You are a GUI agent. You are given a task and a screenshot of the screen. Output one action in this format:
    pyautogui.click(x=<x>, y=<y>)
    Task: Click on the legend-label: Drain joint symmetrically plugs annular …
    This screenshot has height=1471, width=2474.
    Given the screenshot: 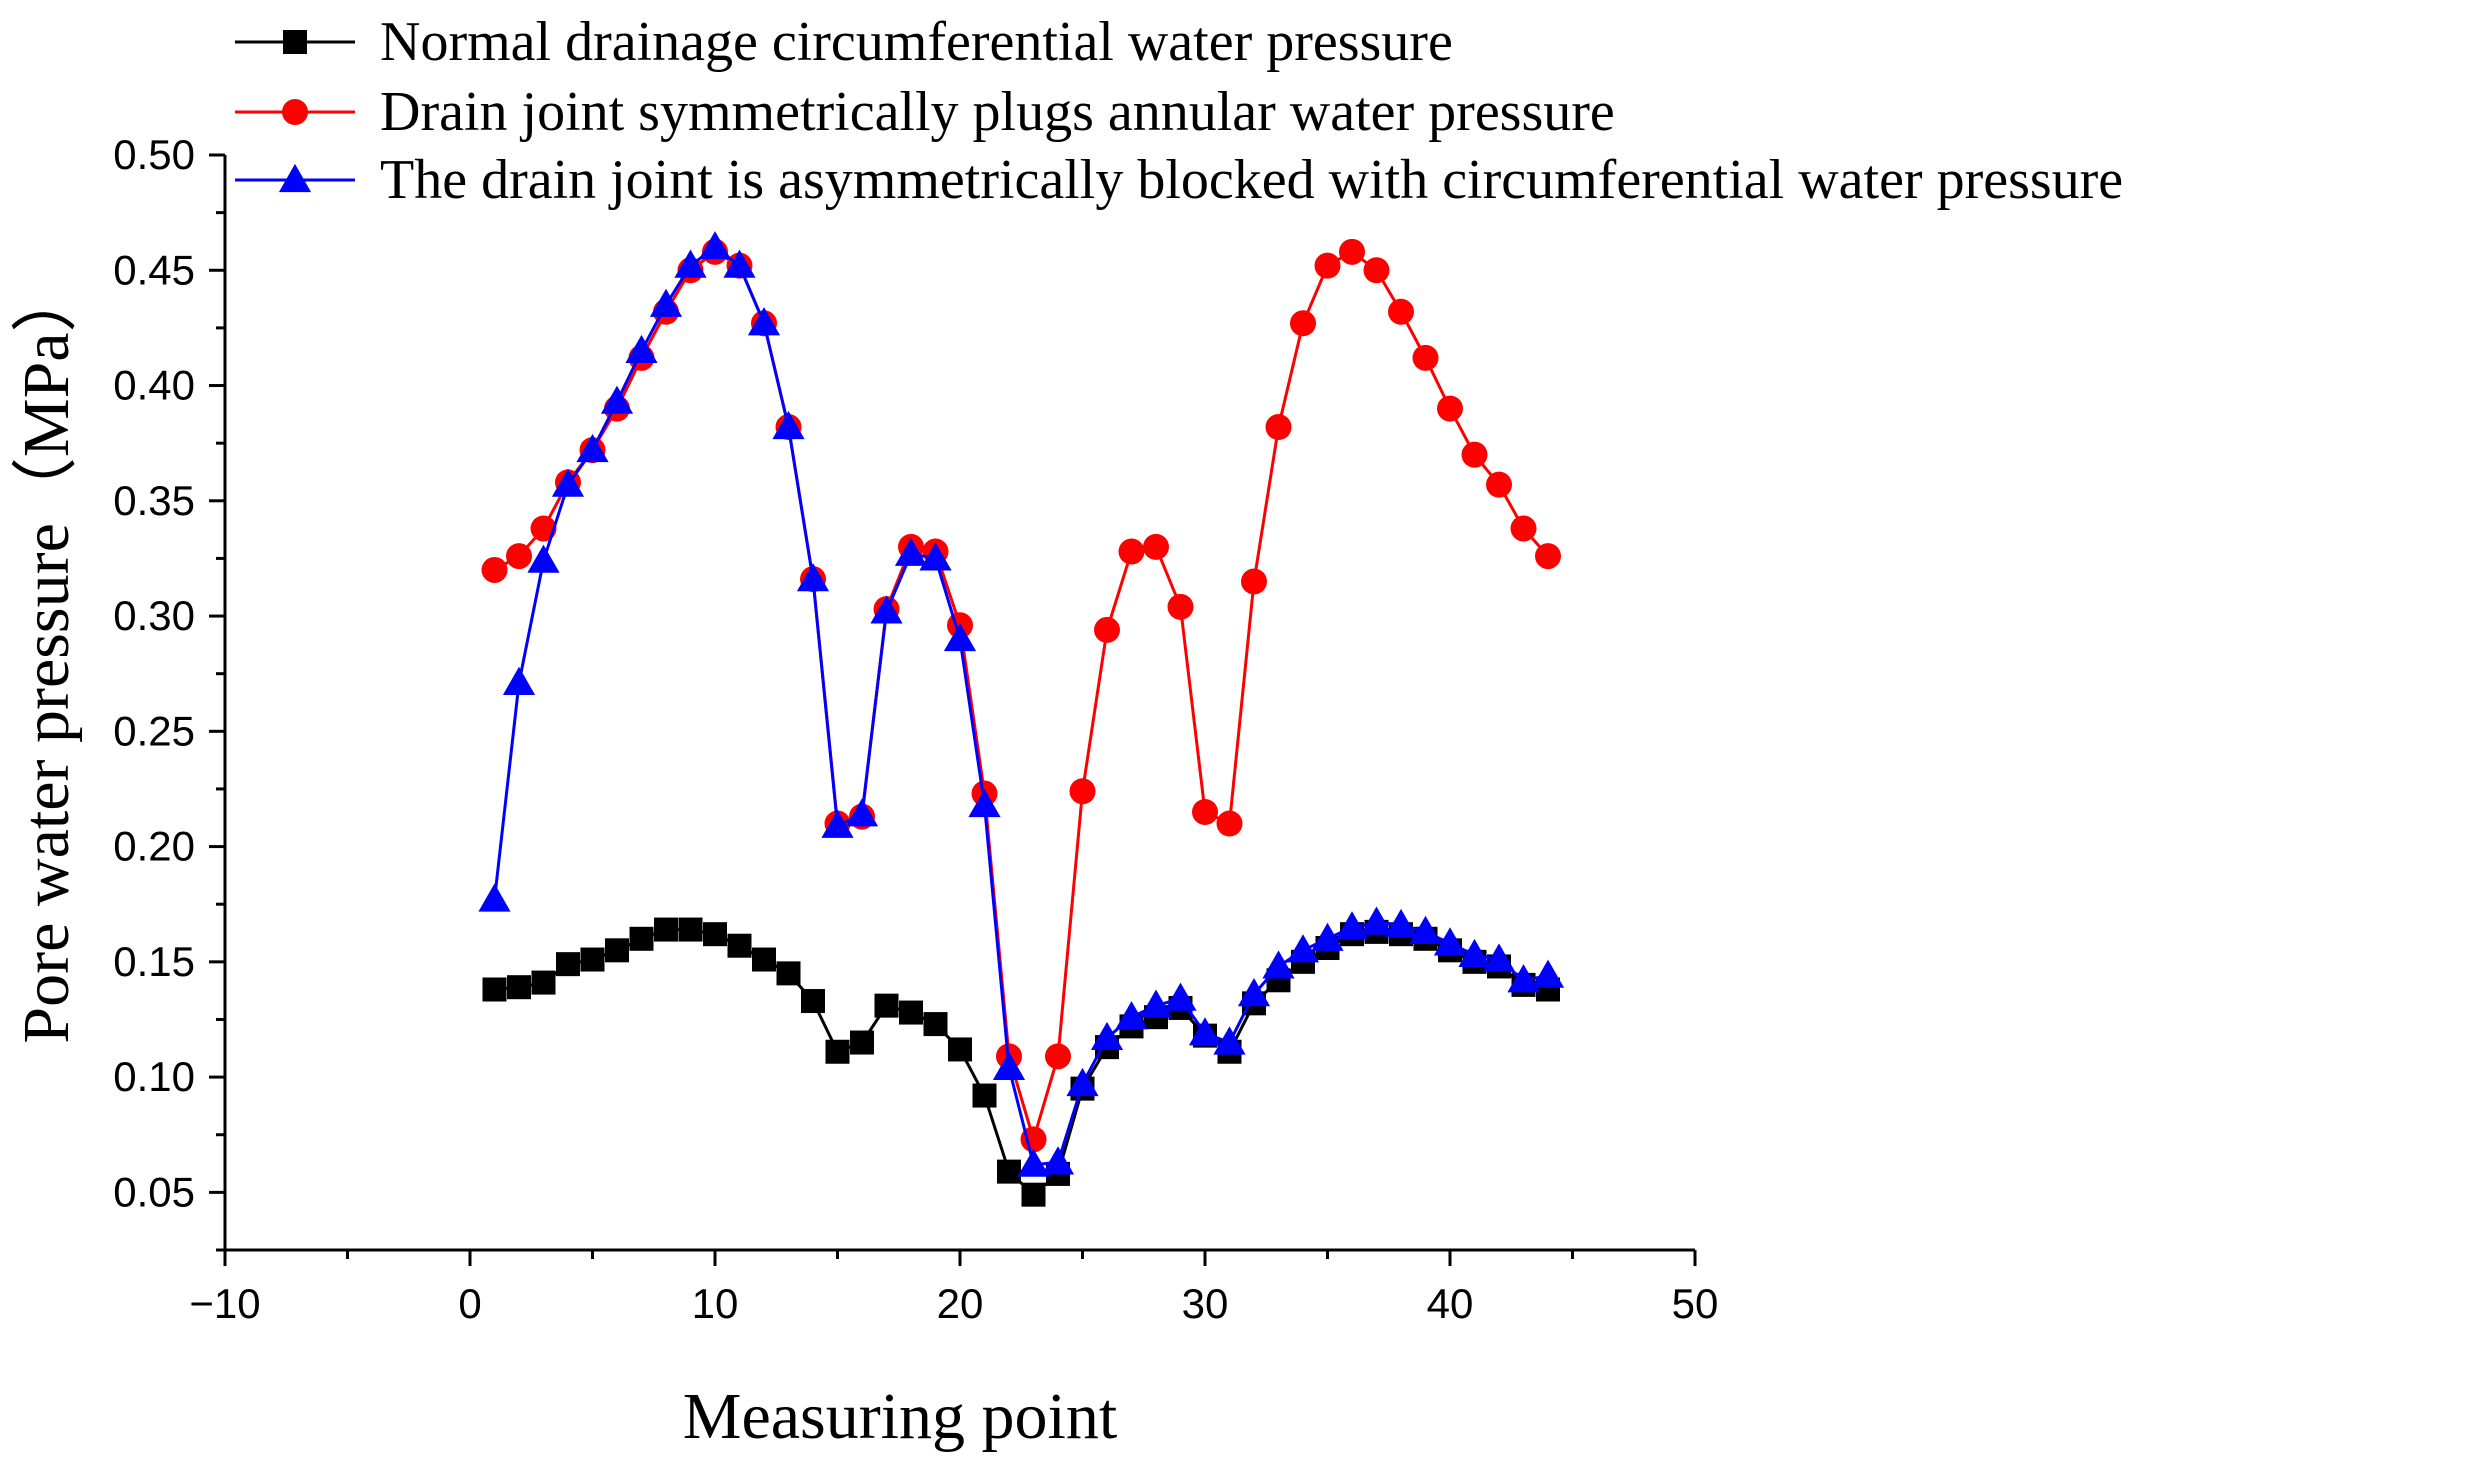 What is the action you would take?
    pyautogui.click(x=997, y=112)
    